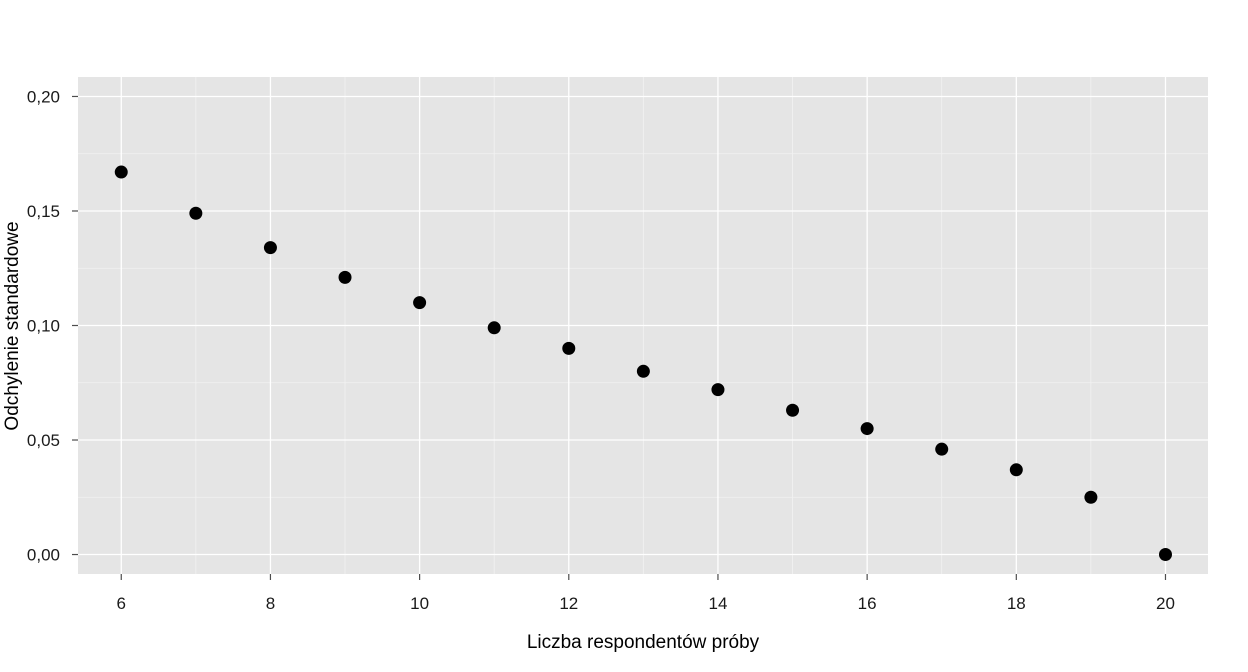 The width and height of the screenshot is (1248, 672). Describe the element at coordinates (419, 603) in the screenshot. I see `x-tick-label: 10` at that location.